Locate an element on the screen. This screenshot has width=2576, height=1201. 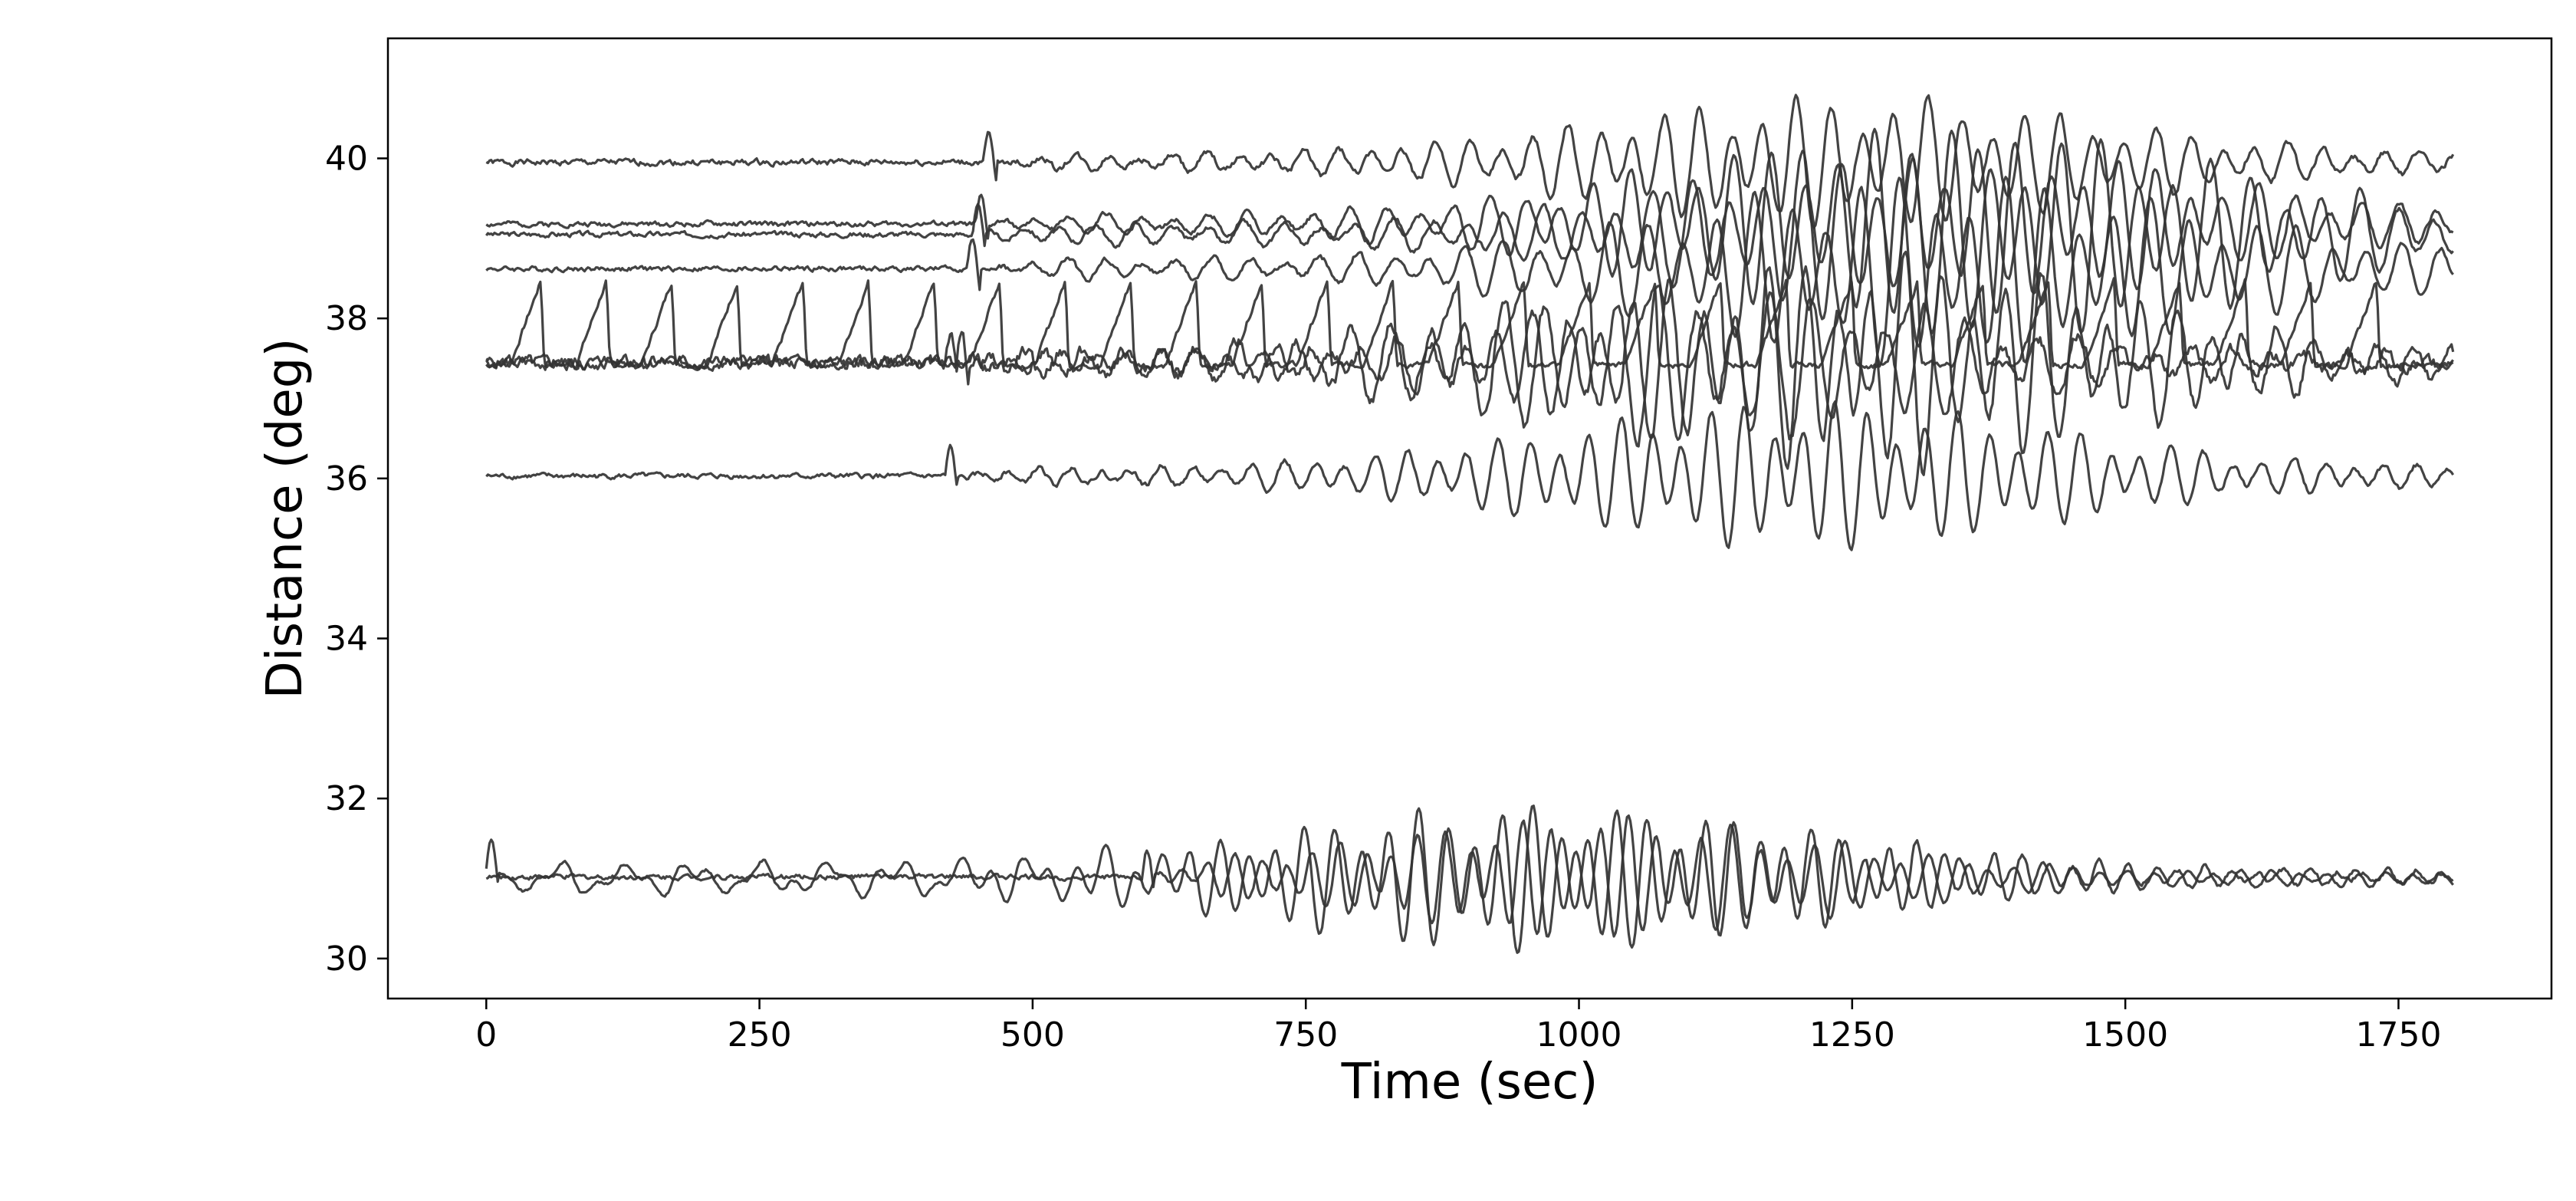
y-tick-label: 34 is located at coordinates (346, 639).